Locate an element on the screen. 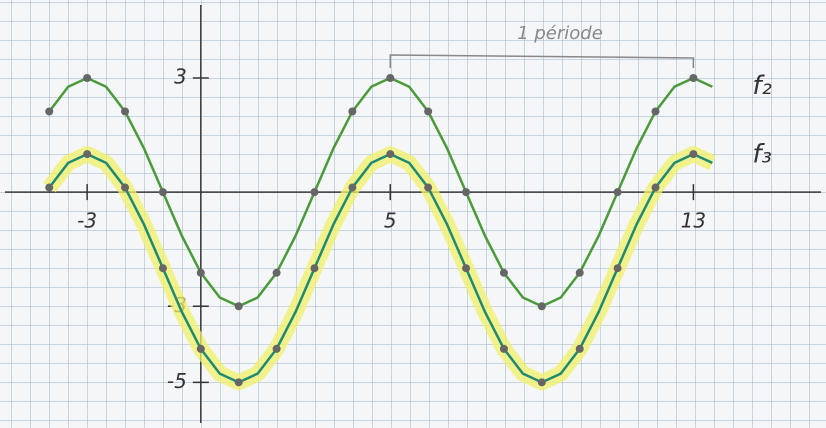  x-tick-label: 13 is located at coordinates (693, 221).